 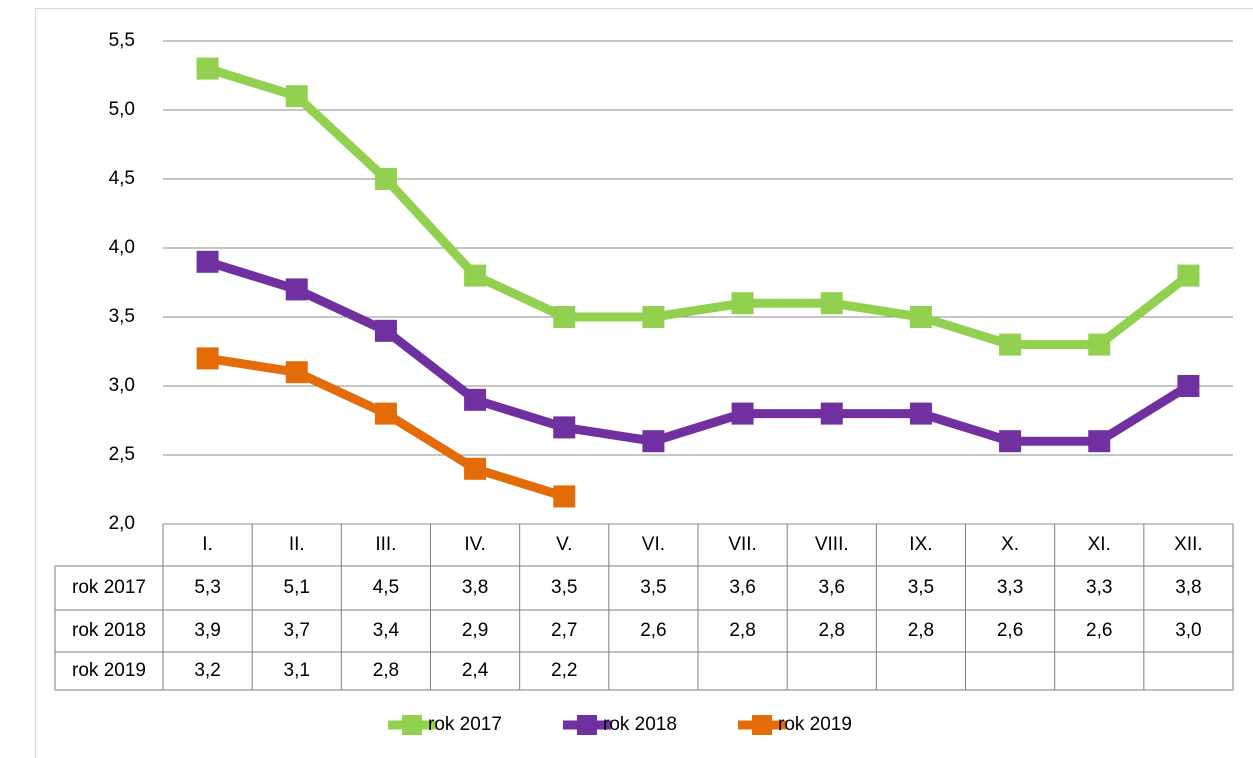 What do you see at coordinates (122, 178) in the screenshot?
I see `y-tick-label: 4,5` at bounding box center [122, 178].